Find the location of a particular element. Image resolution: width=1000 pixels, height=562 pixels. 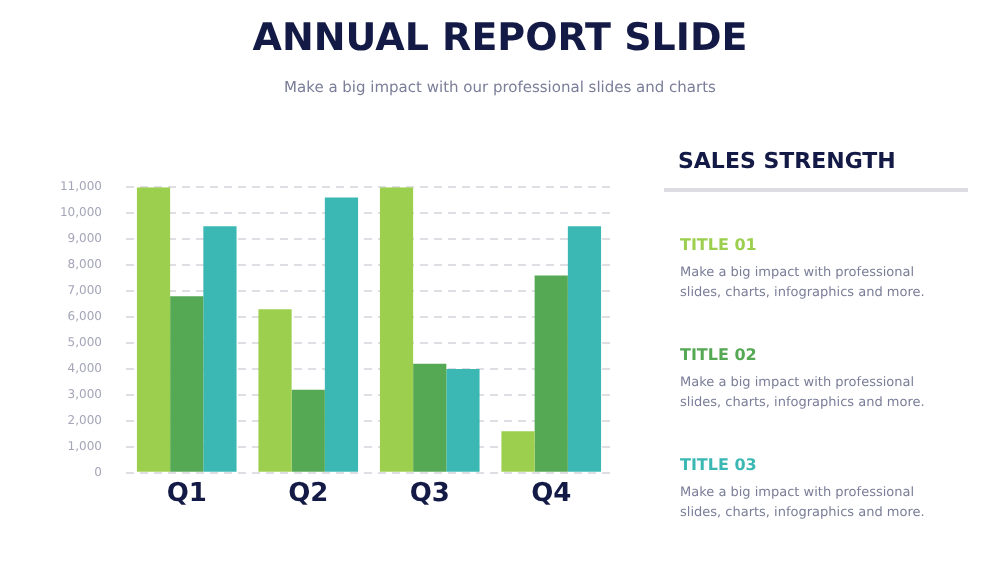

text: TITLE 03 is located at coordinates (719, 465).